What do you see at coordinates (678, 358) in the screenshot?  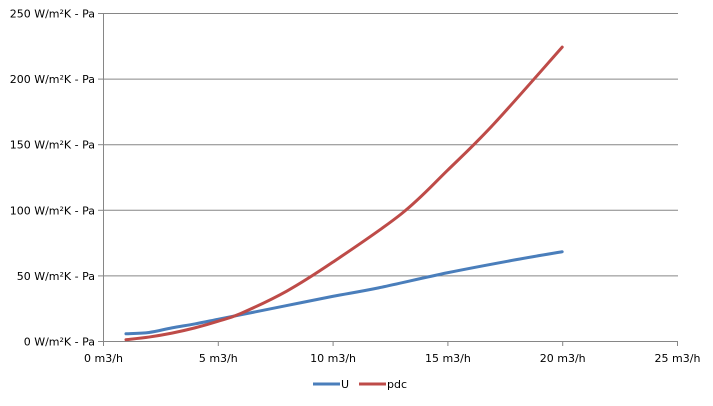 I see `x-tick-label: 25 m3/h` at bounding box center [678, 358].